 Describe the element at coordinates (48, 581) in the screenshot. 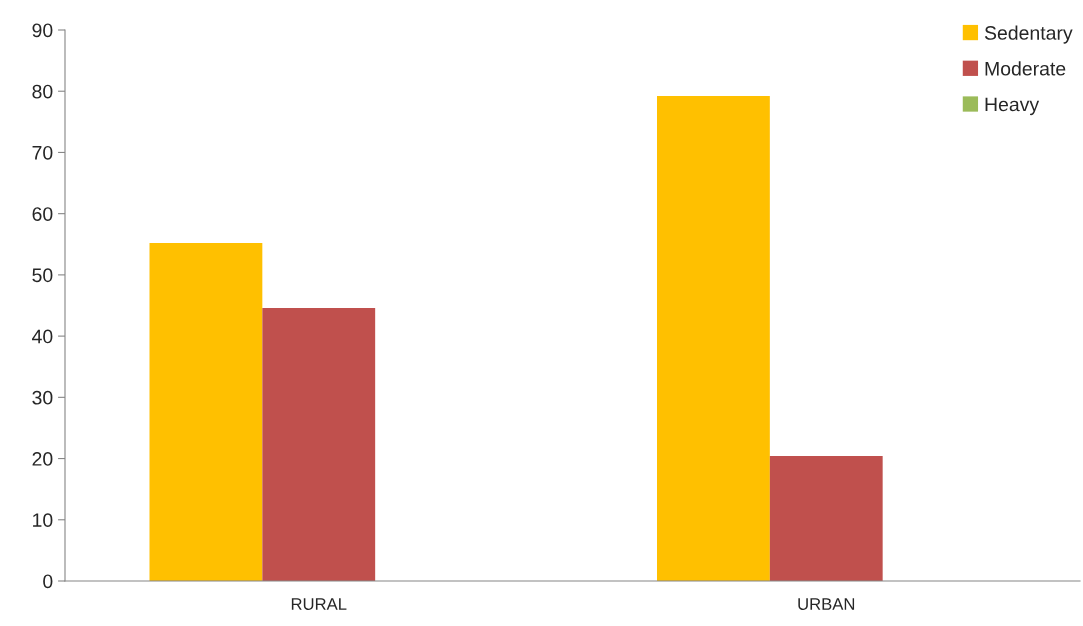

I see `y-tick-label: 0` at that location.